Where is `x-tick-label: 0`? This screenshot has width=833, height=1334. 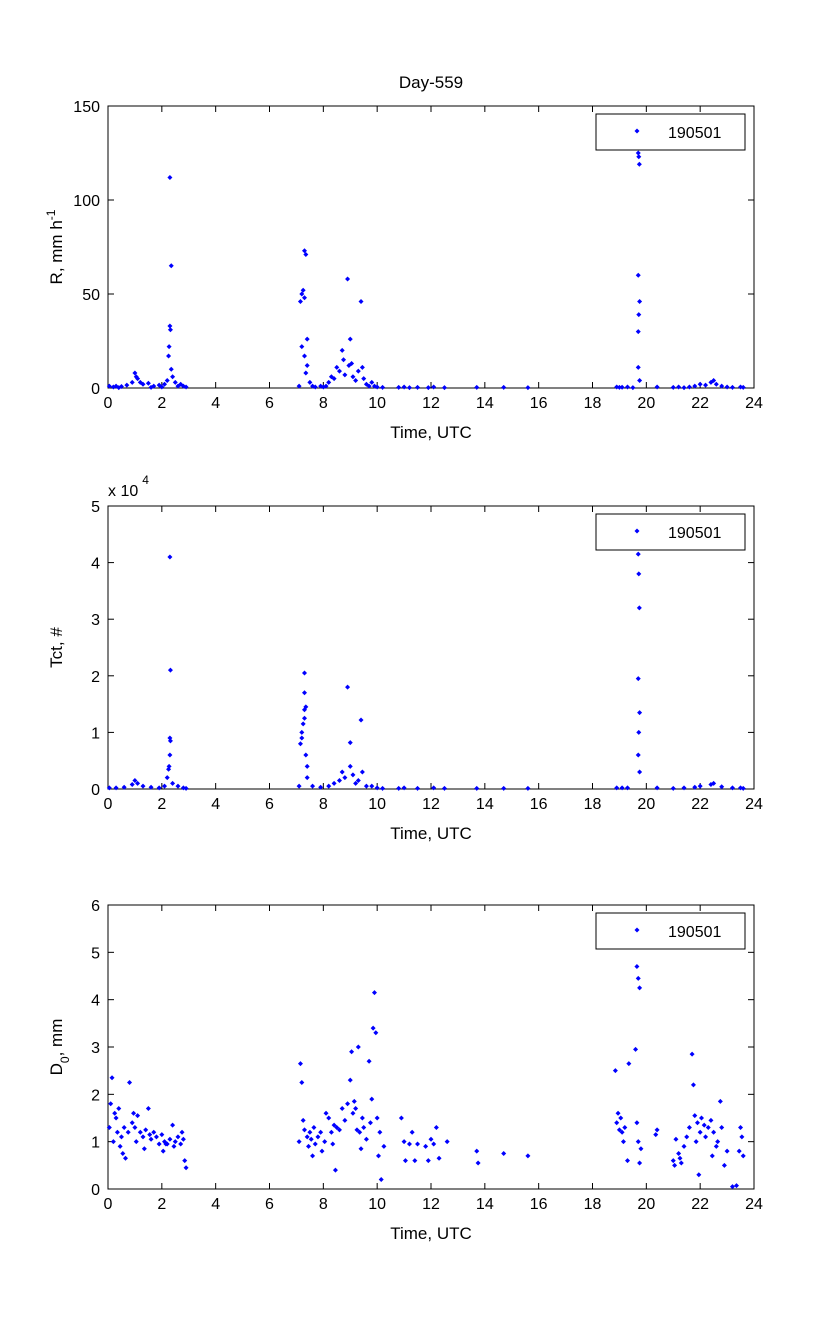 x-tick-label: 0 is located at coordinates (108, 804).